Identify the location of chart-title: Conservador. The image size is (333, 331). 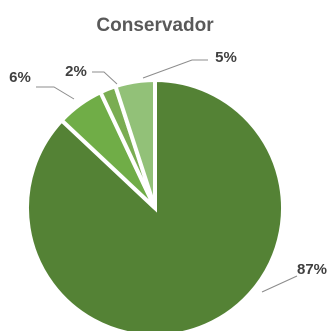
(155, 25).